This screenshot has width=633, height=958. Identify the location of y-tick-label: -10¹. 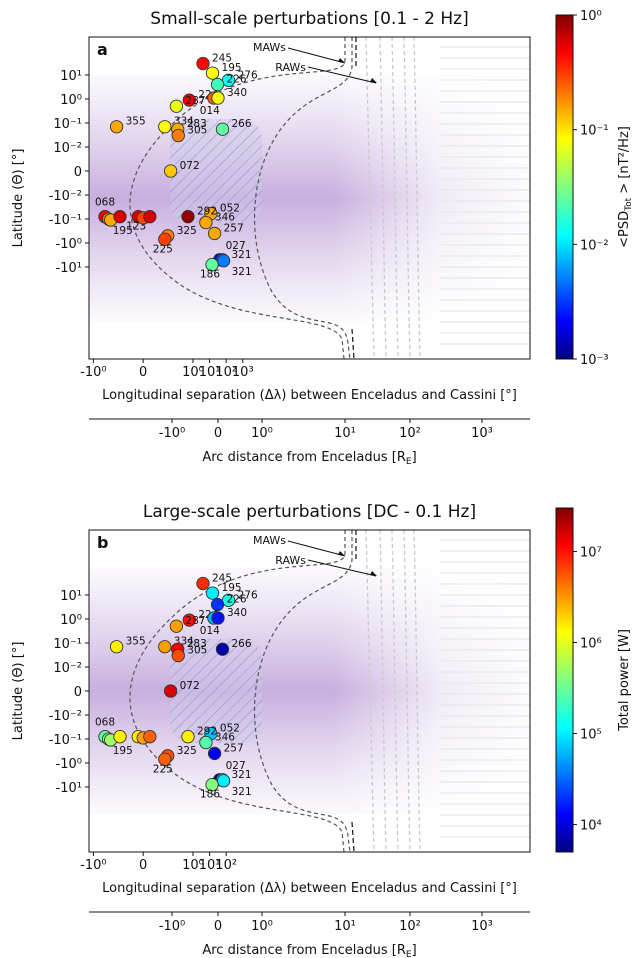
(69, 788).